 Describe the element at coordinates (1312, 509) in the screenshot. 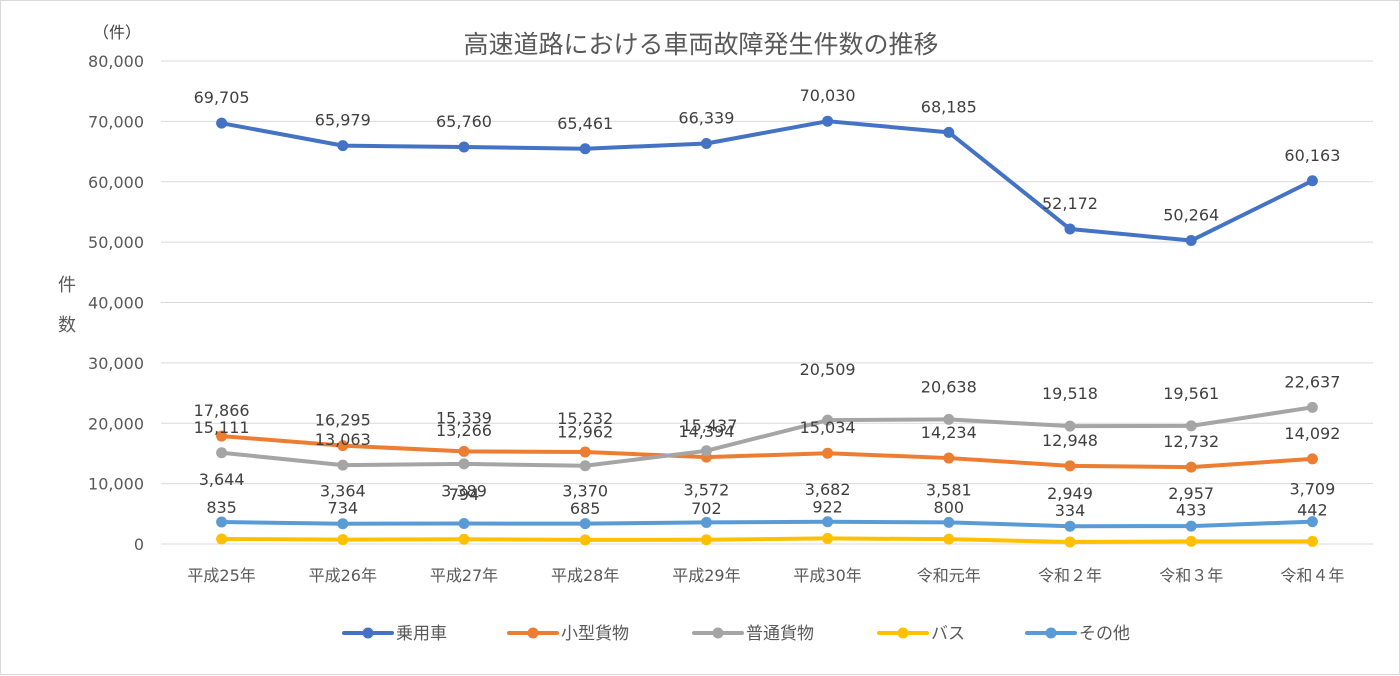

I see `data-label: 442` at that location.